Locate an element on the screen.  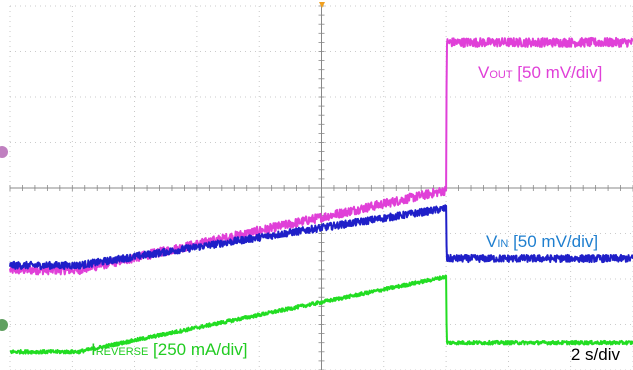
ireverse-label: IREVERSE [250 mA/div] is located at coordinates (169, 349).